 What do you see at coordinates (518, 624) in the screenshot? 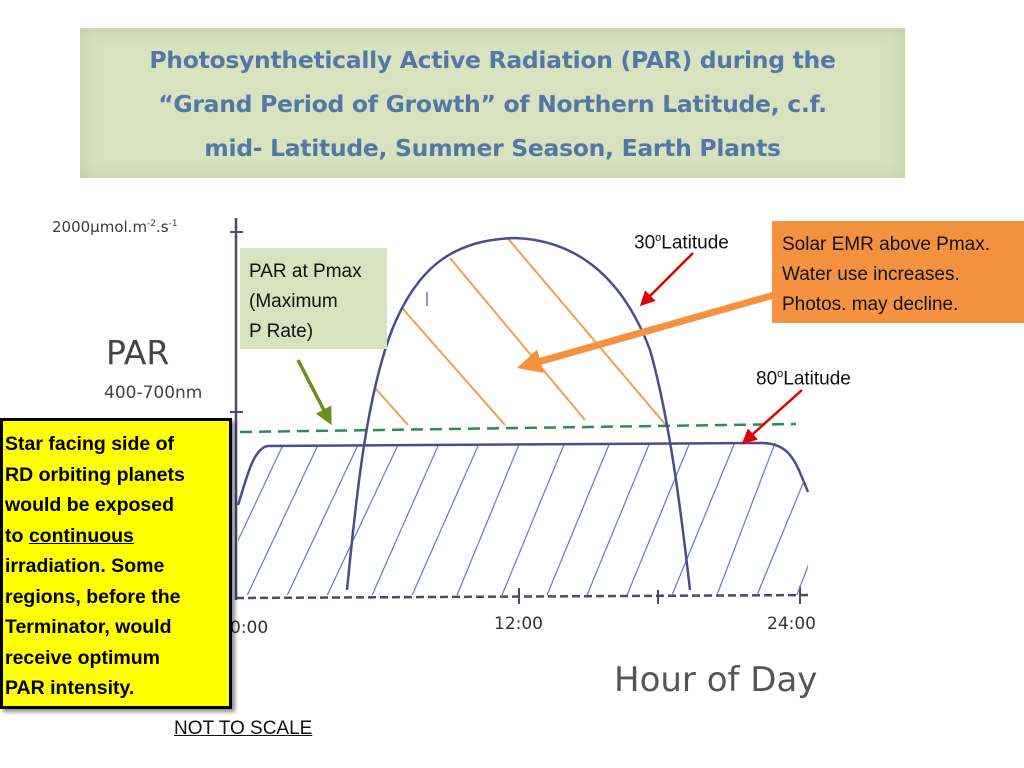
I see `x-tick-label: 12:00` at bounding box center [518, 624].